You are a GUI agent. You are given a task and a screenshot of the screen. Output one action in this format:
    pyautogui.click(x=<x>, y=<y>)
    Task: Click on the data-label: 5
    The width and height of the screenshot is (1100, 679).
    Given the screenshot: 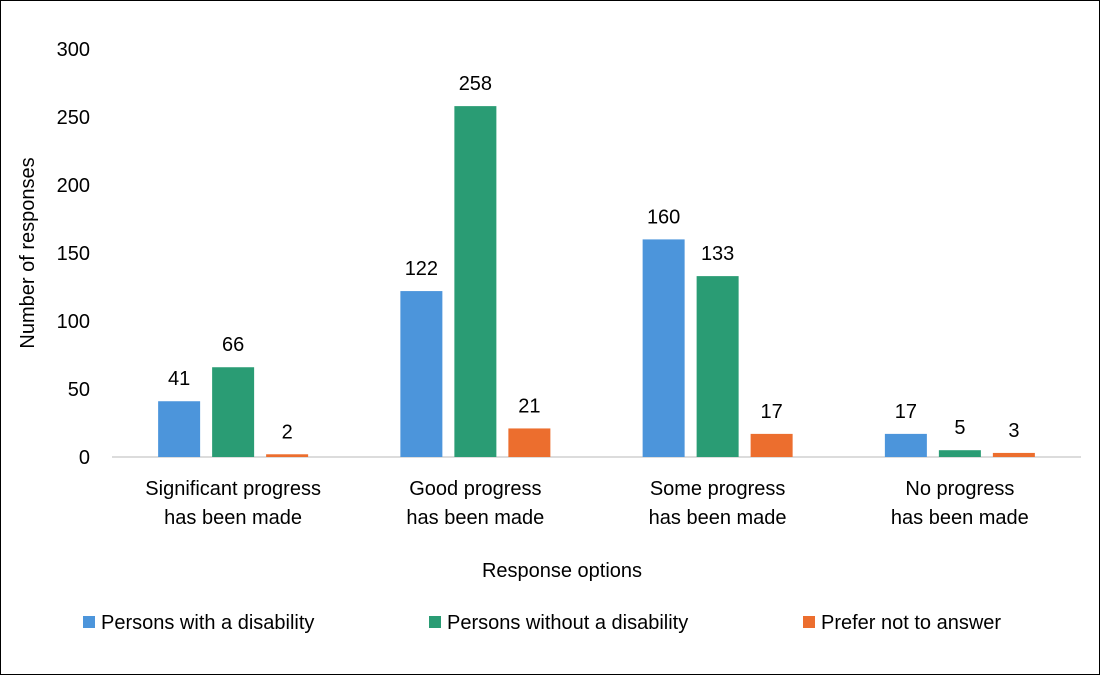 What is the action you would take?
    pyautogui.click(x=959, y=428)
    